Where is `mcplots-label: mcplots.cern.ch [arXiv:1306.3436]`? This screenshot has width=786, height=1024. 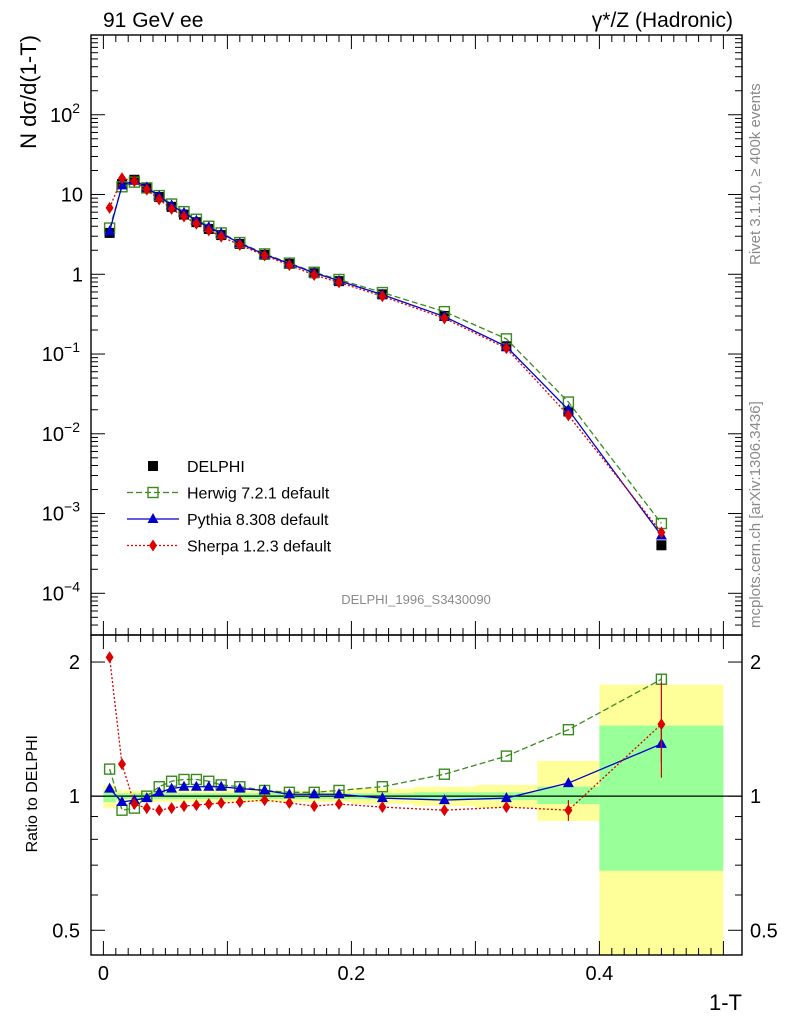
mcplots-label: mcplots.cern.ch [arXiv:1306.3436] is located at coordinates (755, 514).